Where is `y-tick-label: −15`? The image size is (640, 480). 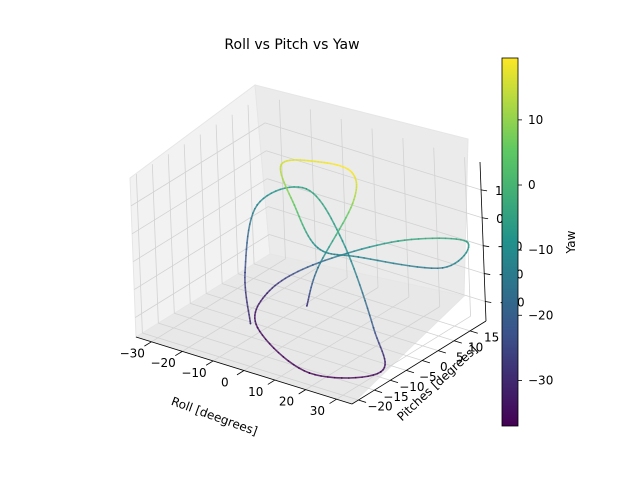 y-tick-label: −15 is located at coordinates (395, 397).